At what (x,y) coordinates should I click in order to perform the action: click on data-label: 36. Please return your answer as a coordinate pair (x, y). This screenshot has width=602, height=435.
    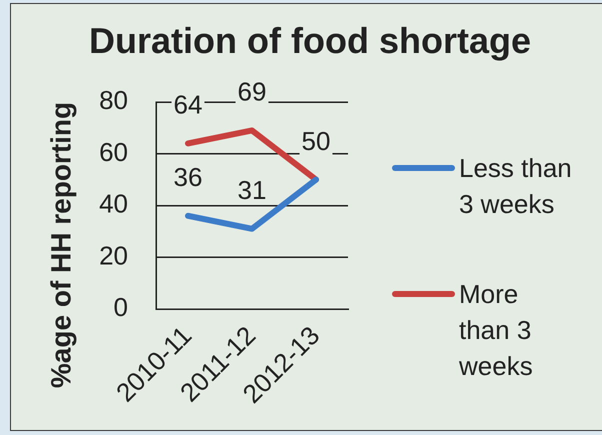
    Looking at the image, I should click on (188, 177).